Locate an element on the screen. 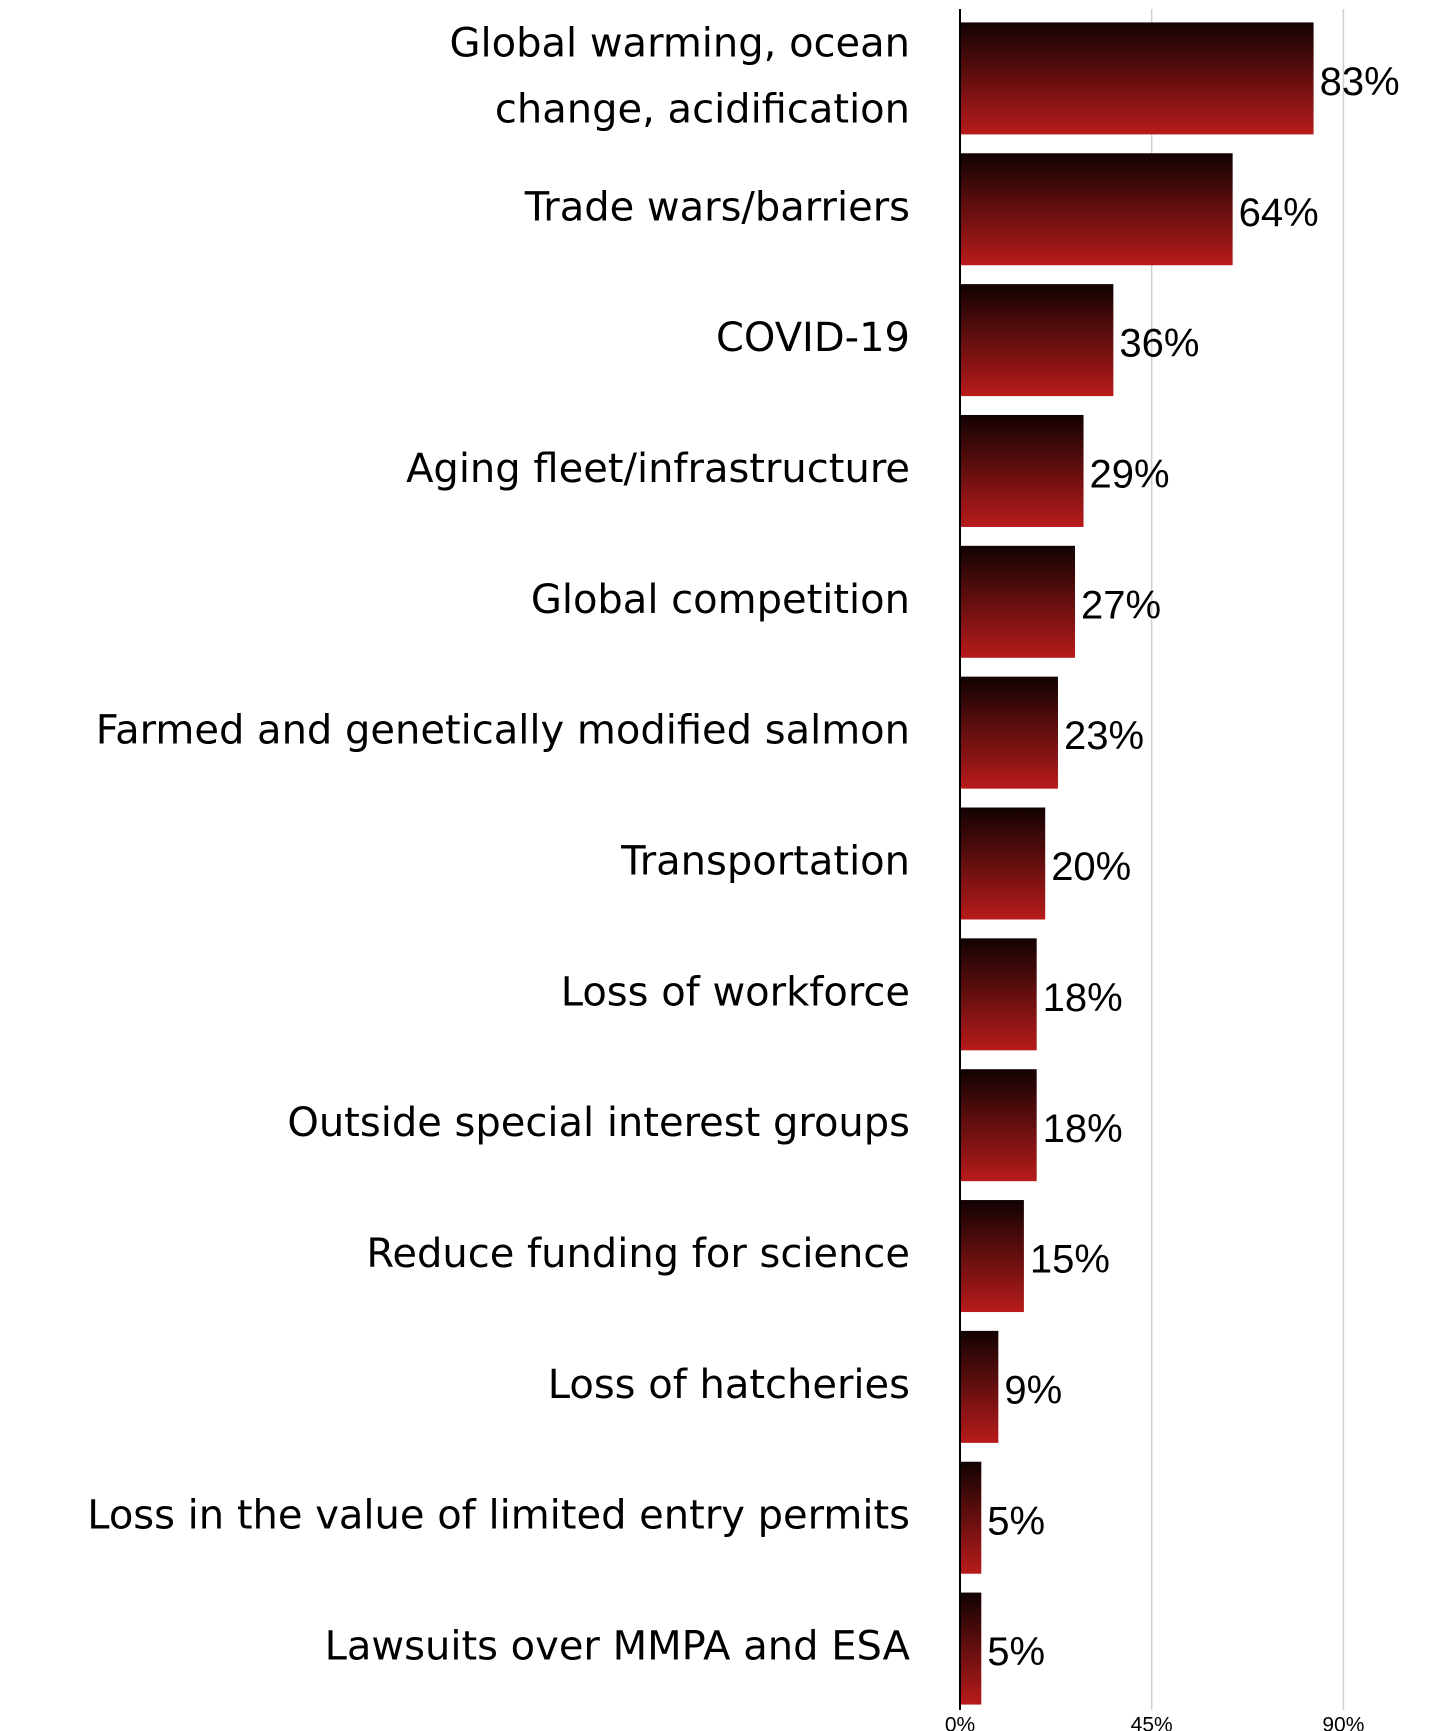 This screenshot has height=1731, width=1434. value-label: 36% is located at coordinates (1159, 344).